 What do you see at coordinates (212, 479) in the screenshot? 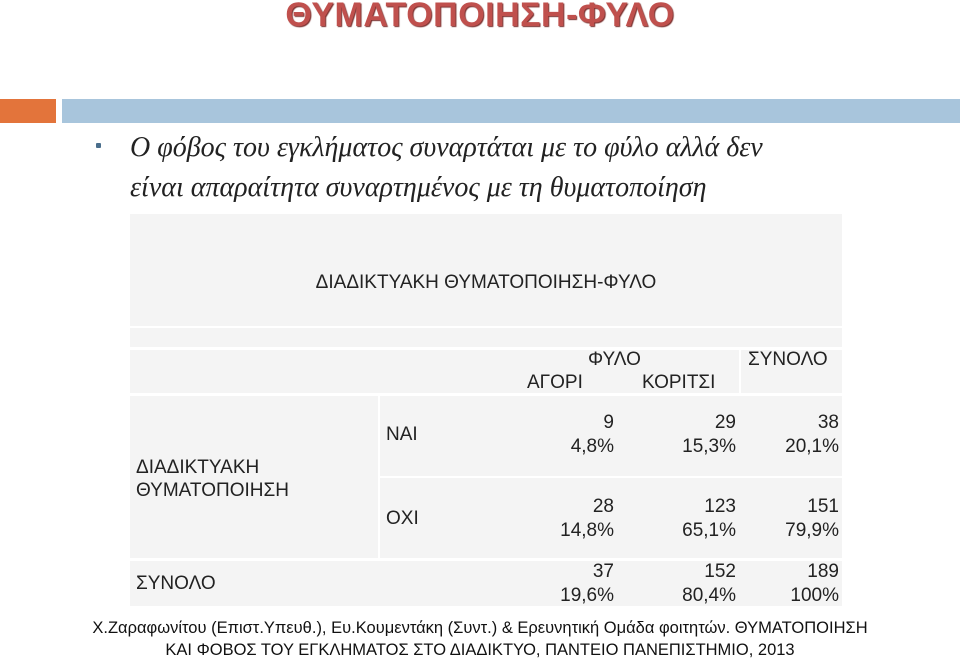
I see `row-group-label: ΔΙΑΔΙΚΤΥΑΚΗ ΘΥΜΑΤΟΠΟΙΗΣΗ` at bounding box center [212, 479].